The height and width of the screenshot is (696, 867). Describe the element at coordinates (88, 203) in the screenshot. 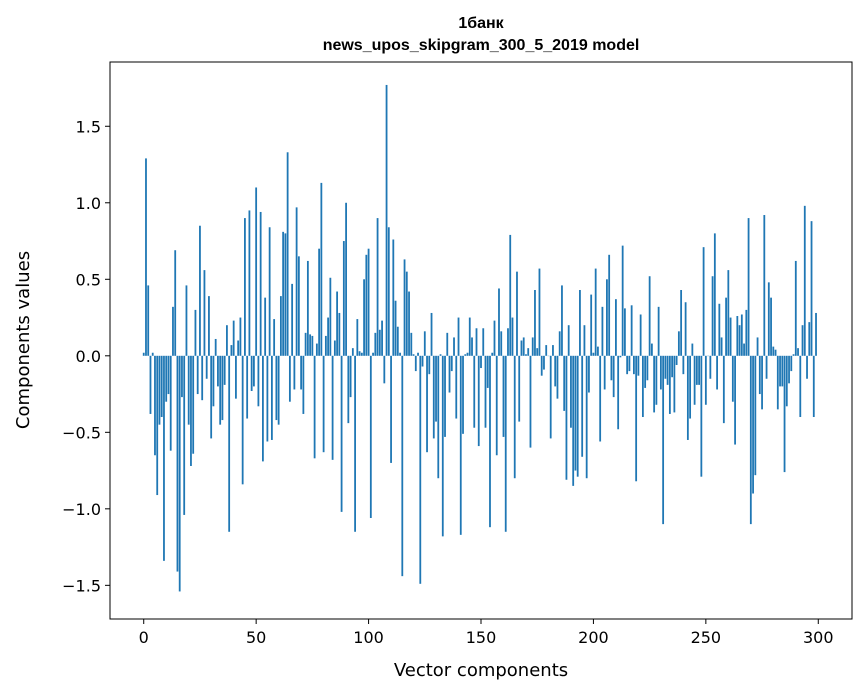

I see `y-tick-label: 1.0` at that location.